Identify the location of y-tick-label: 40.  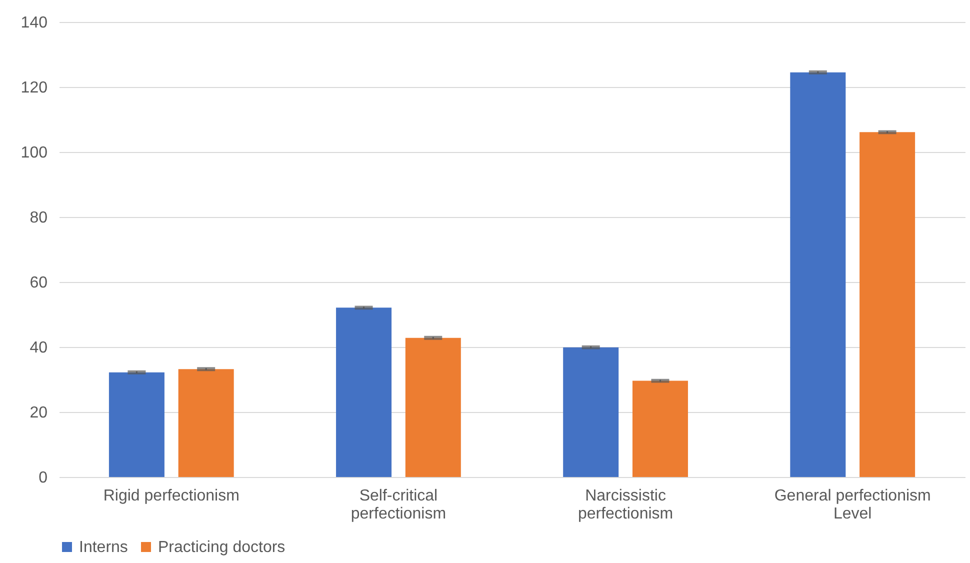
(39, 348).